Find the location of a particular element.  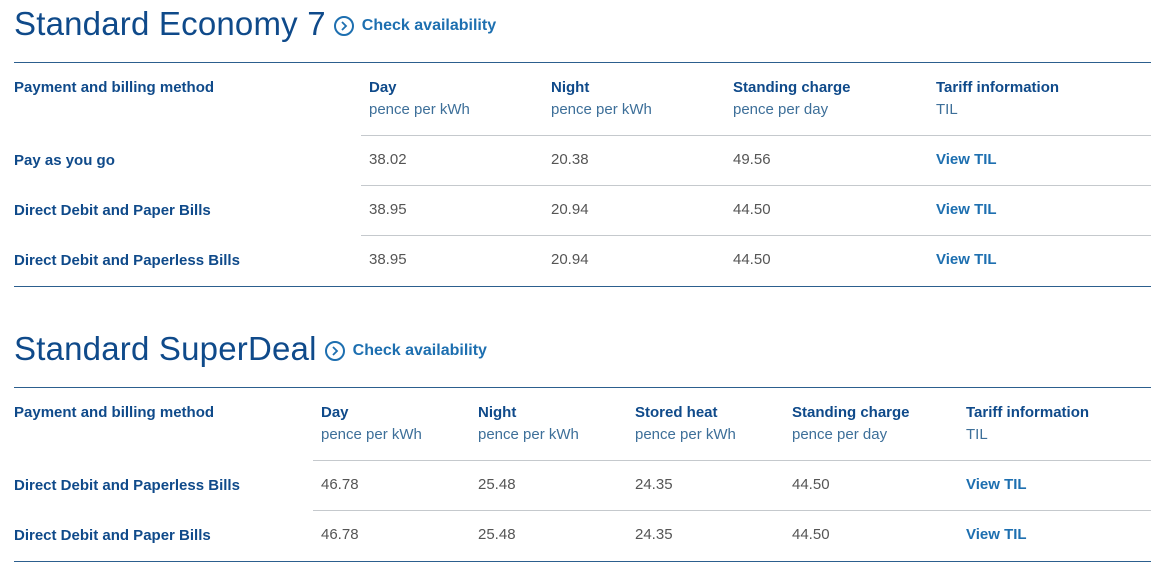

tariff-title-row: Standard SuperDeal Check availability is located at coordinates (582, 355).